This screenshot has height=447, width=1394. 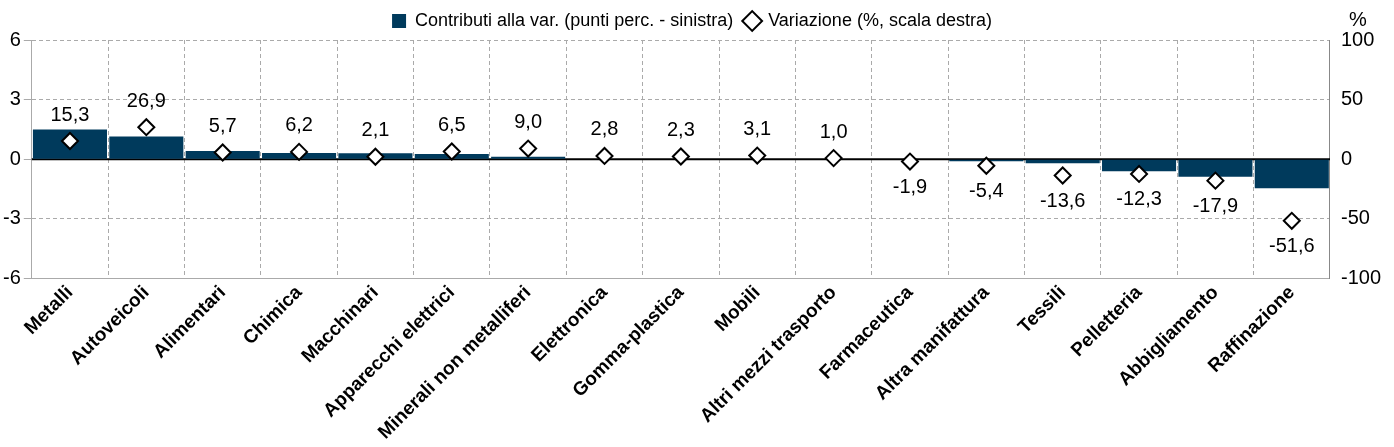 I want to click on data-label: -13,6, so click(x=1062, y=200).